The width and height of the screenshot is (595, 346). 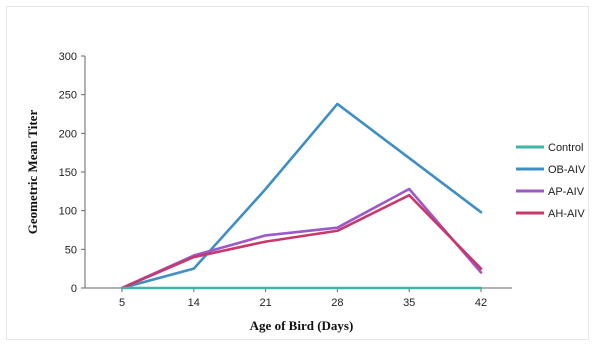 I want to click on y-tick-label: 300, so click(x=68, y=57).